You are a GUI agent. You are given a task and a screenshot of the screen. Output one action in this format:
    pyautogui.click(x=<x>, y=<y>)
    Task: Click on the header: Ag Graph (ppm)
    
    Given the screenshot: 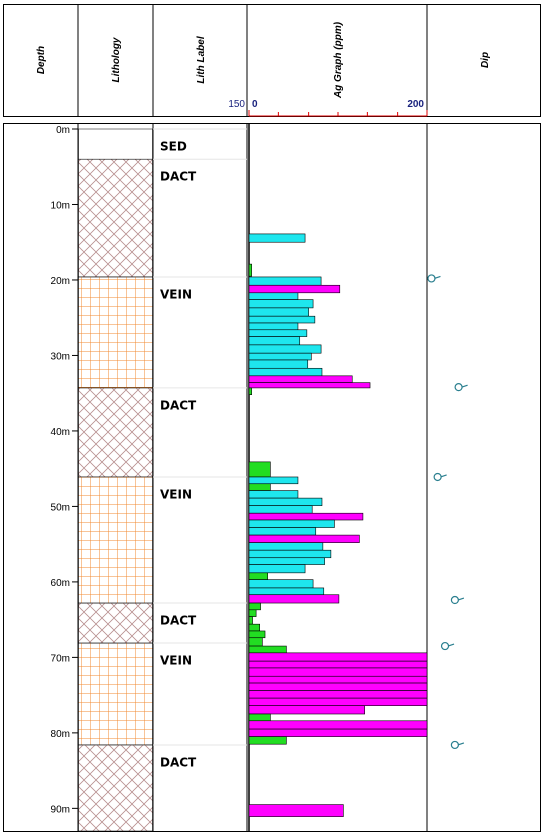 What is the action you would take?
    pyautogui.click(x=338, y=60)
    